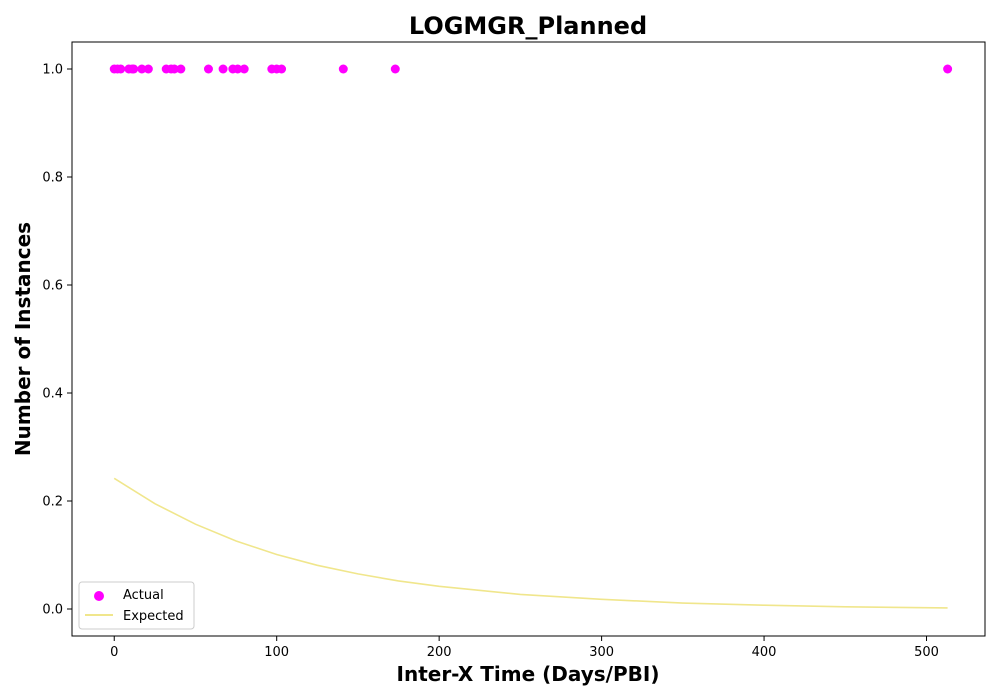  Describe the element at coordinates (926, 652) in the screenshot. I see `x-tick-label: 500` at that location.